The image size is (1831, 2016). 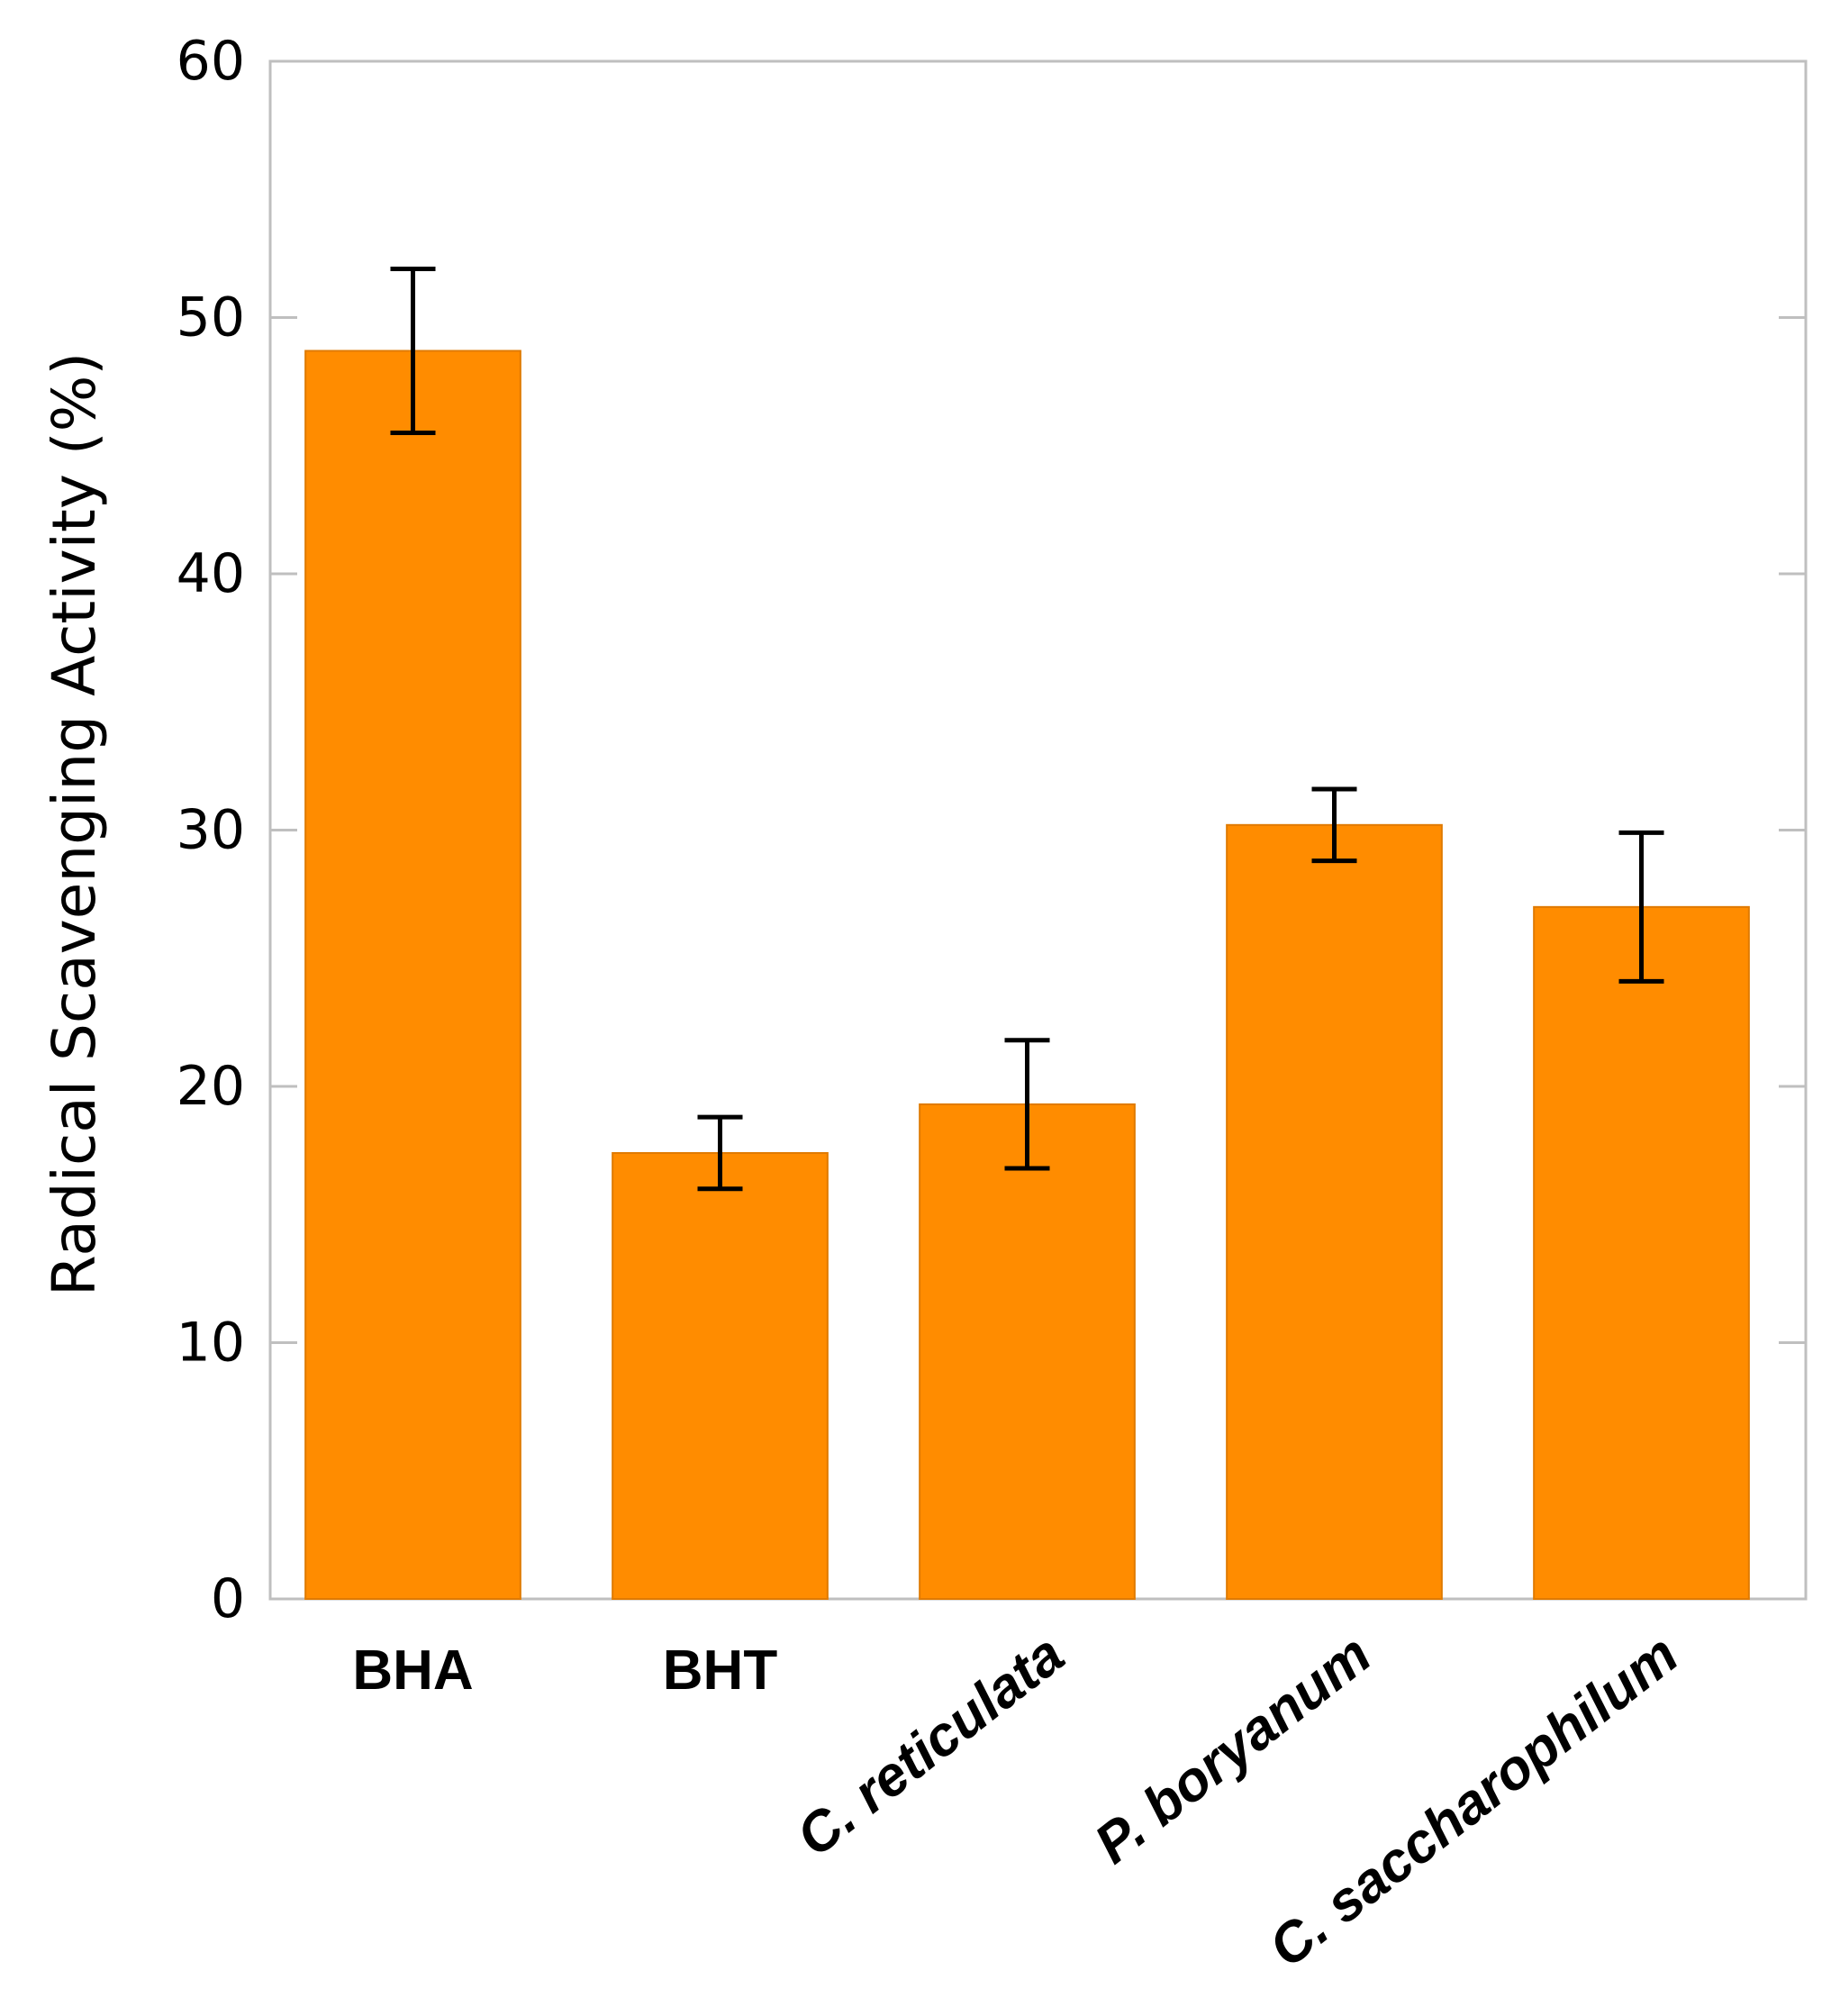 I want to click on y-tick-label-60: 60, so click(x=211, y=62).